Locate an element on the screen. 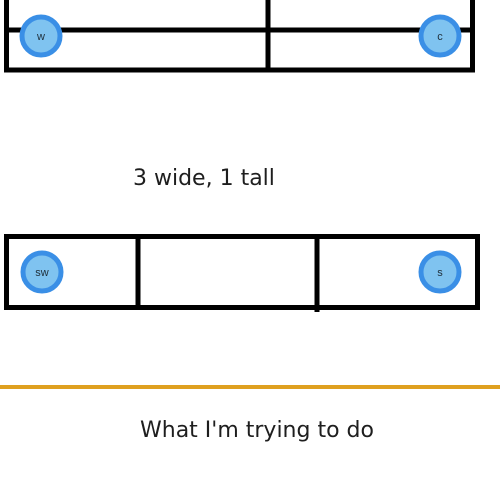  node-w-circle is located at coordinates (41, 36).